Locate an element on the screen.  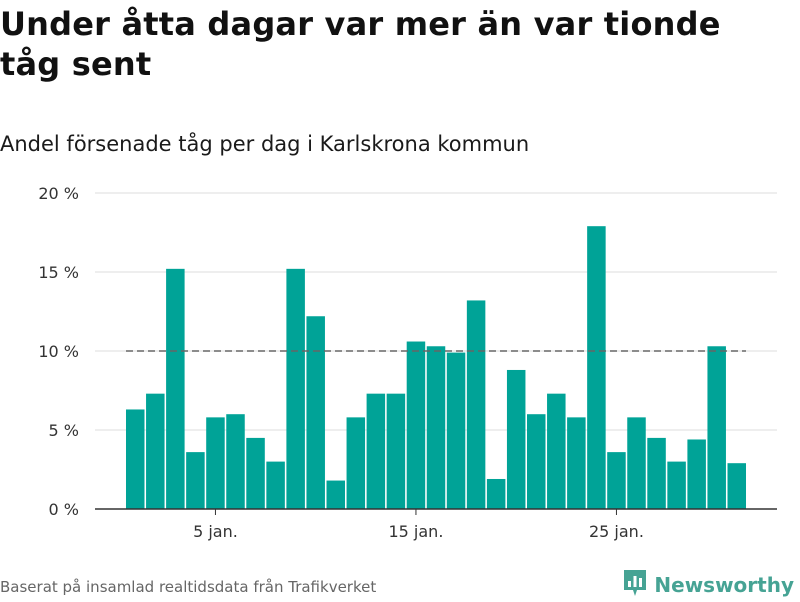
y-tick-label: 20 % is located at coordinates (58, 193).